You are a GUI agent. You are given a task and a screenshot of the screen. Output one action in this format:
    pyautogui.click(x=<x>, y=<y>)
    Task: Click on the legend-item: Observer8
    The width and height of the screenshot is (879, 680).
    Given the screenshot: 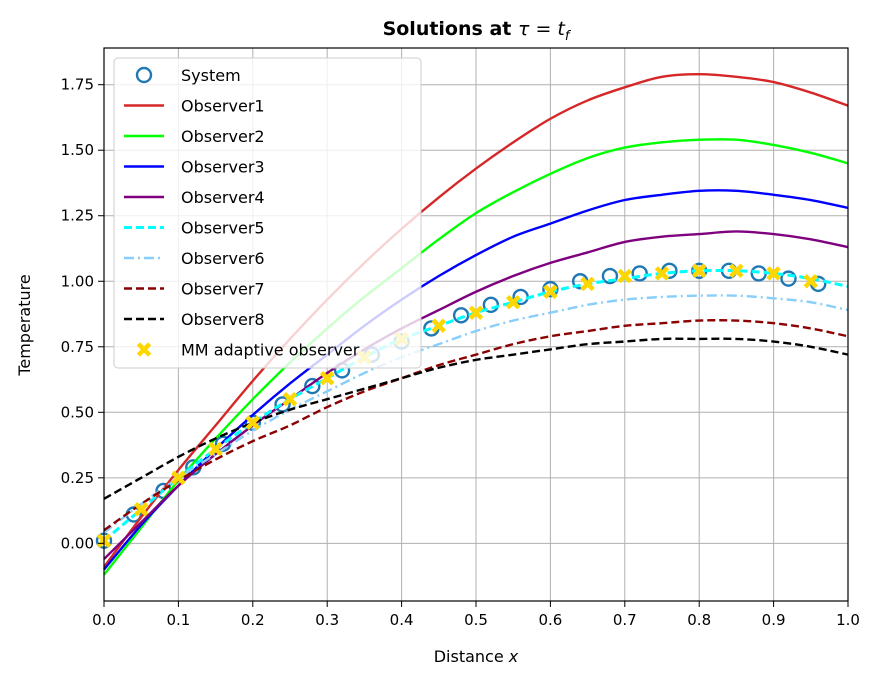 What is the action you would take?
    pyautogui.click(x=194, y=319)
    